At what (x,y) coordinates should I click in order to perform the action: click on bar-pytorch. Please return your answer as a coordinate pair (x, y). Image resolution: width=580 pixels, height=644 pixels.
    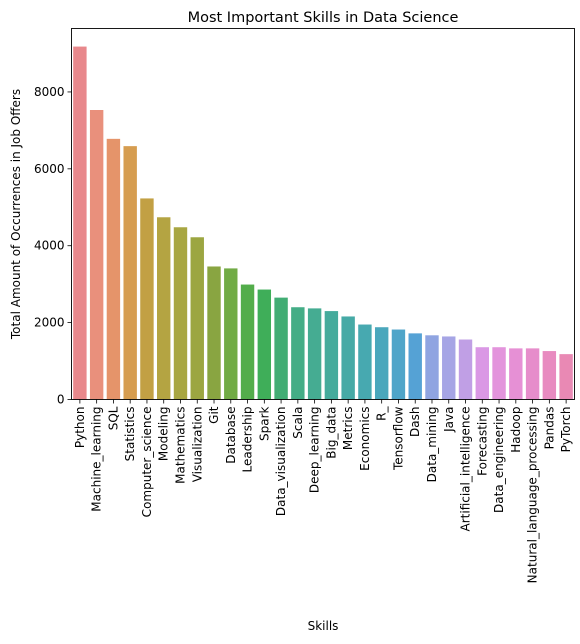
    Looking at the image, I should click on (566, 377).